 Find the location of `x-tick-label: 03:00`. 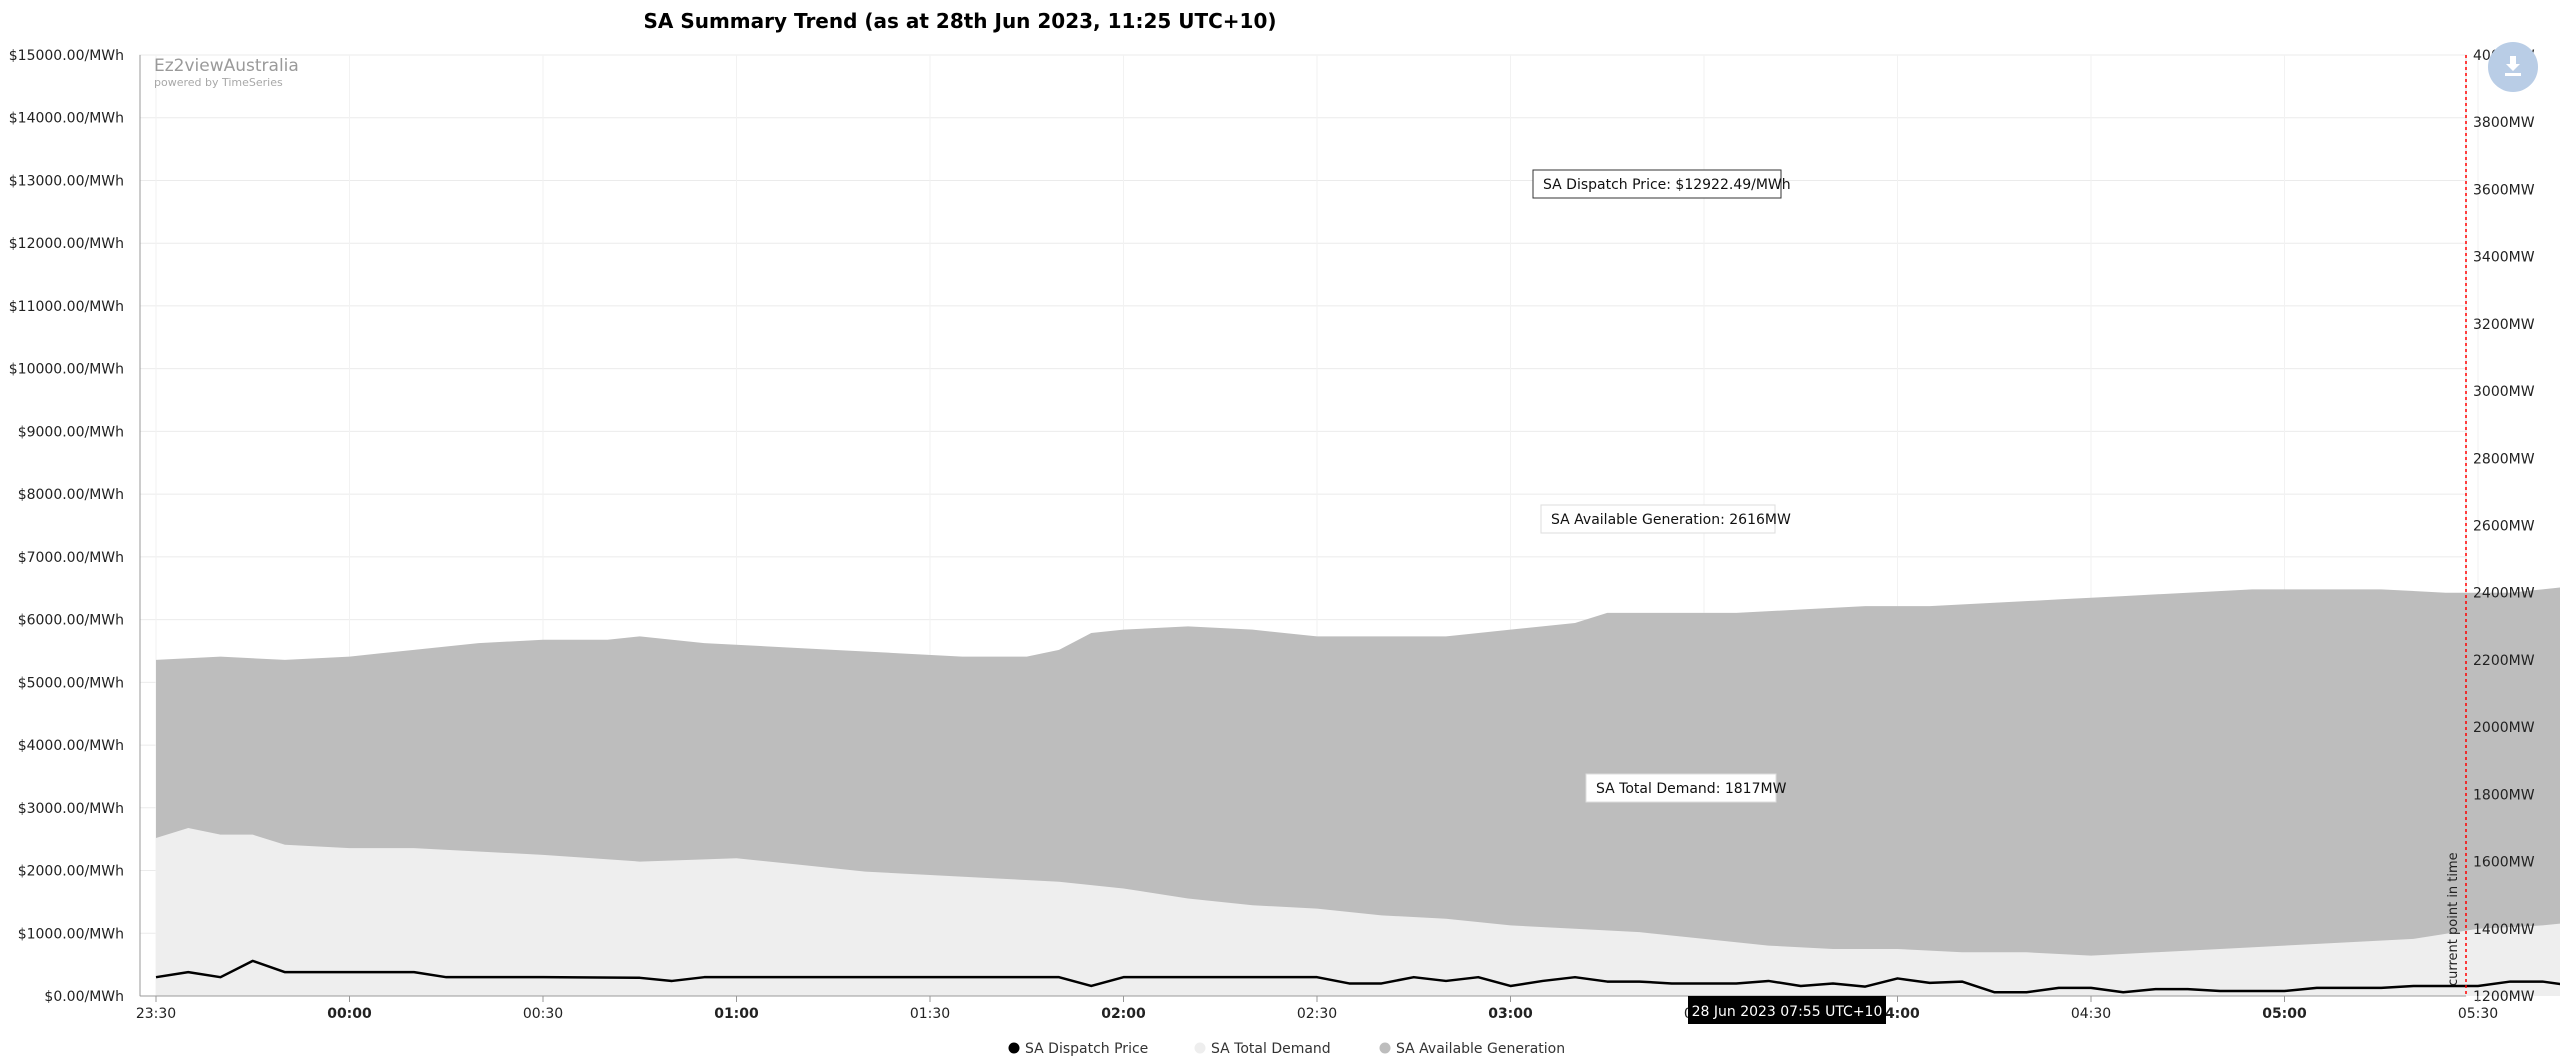

x-tick-label: 03:00 is located at coordinates (1510, 1014).